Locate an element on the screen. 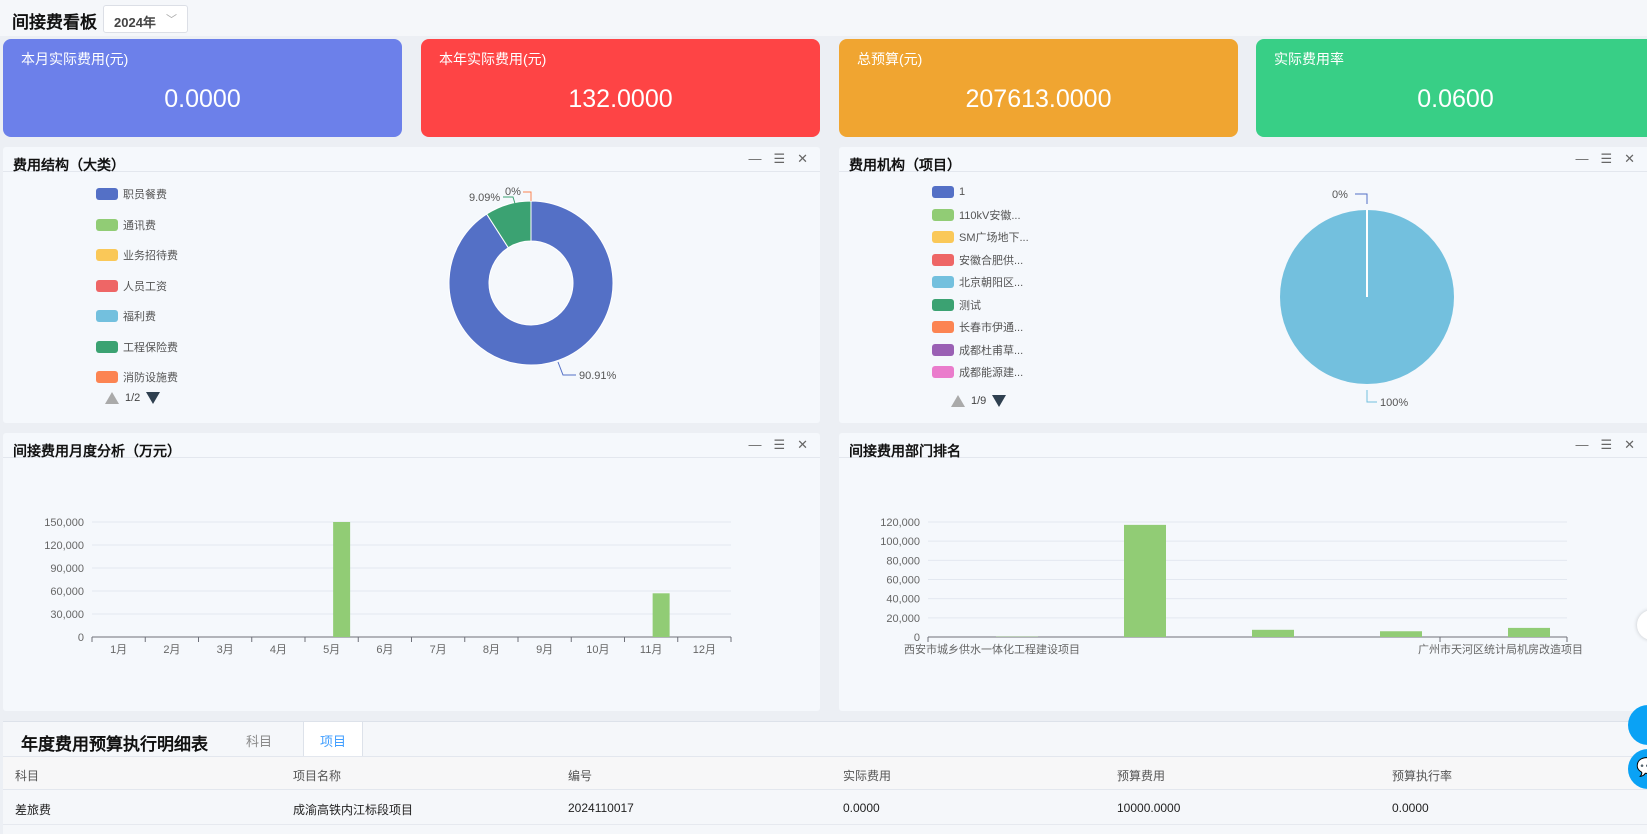 The width and height of the screenshot is (1647, 834). legend-item: 工程保险费 is located at coordinates (137, 347).